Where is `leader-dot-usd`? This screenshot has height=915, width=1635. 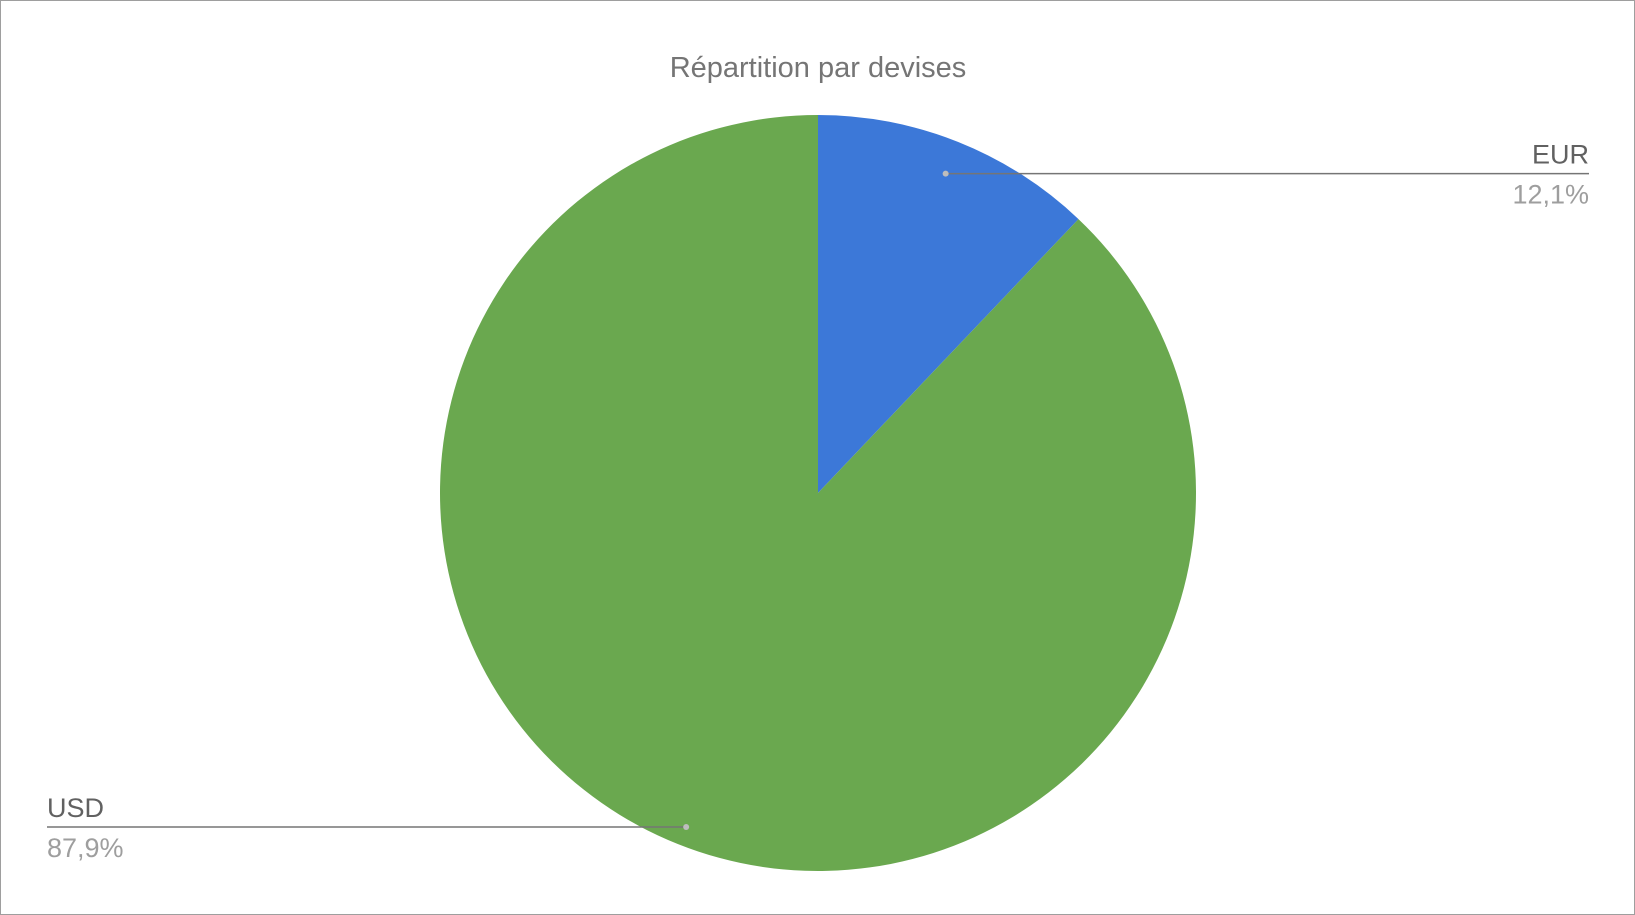 leader-dot-usd is located at coordinates (686, 827).